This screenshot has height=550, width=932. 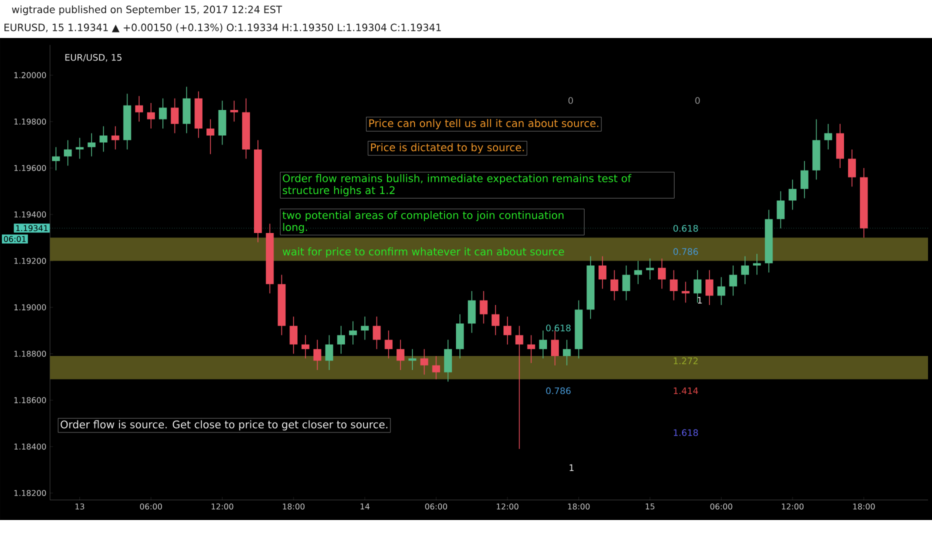 I want to click on annotation: wait for price to confirm whatever it can about source, so click(x=423, y=252).